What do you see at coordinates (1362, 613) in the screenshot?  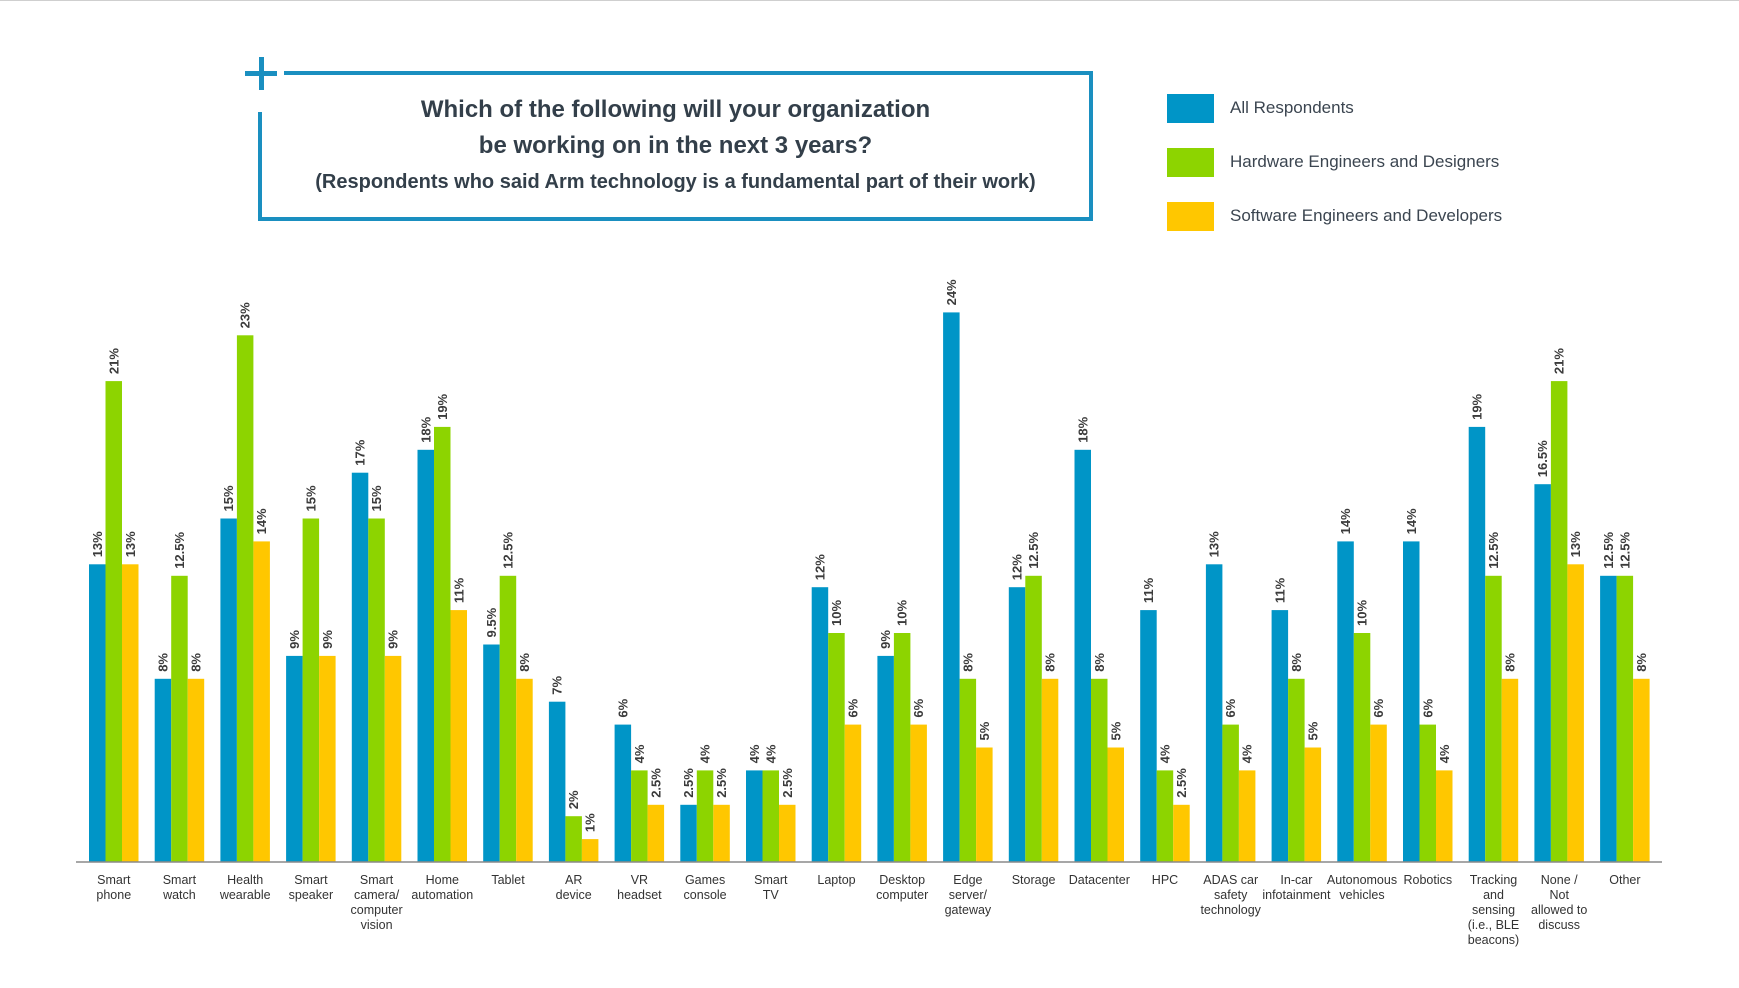 I see `bar-data-label: 10%` at bounding box center [1362, 613].